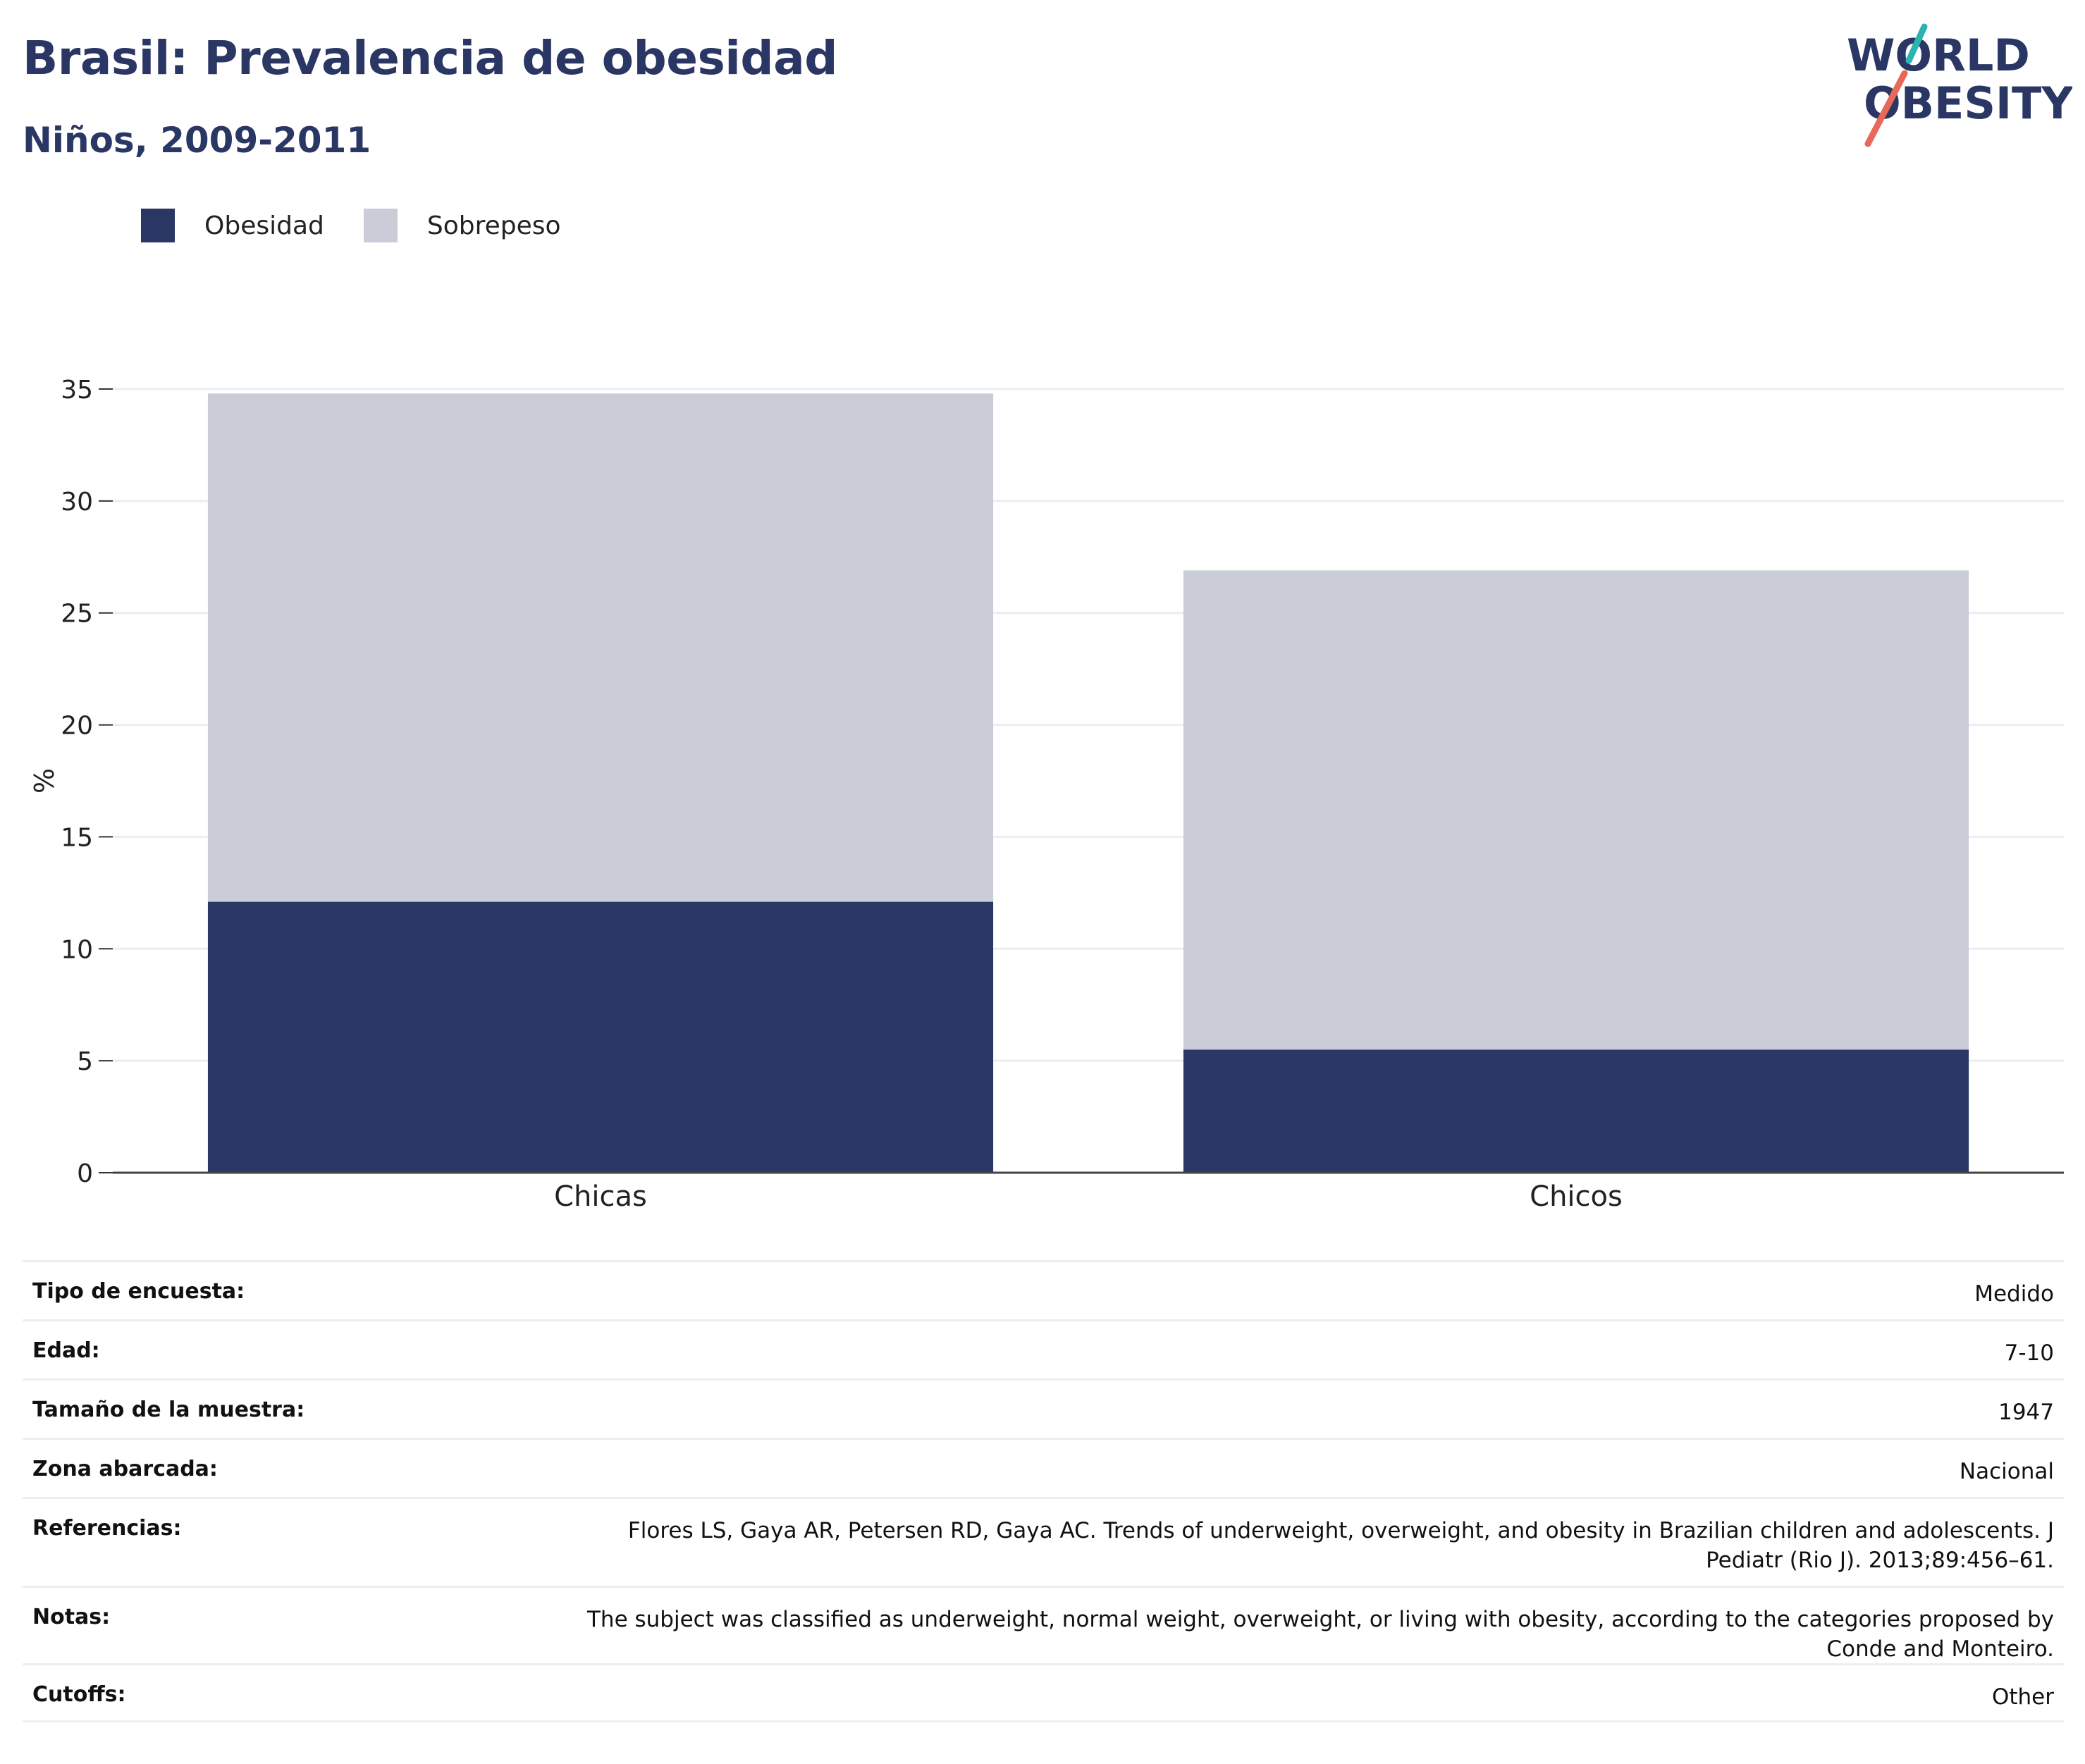 The height and width of the screenshot is (1764, 2085). Describe the element at coordinates (1576, 810) in the screenshot. I see `bar-sobrepeso-chicos` at that location.